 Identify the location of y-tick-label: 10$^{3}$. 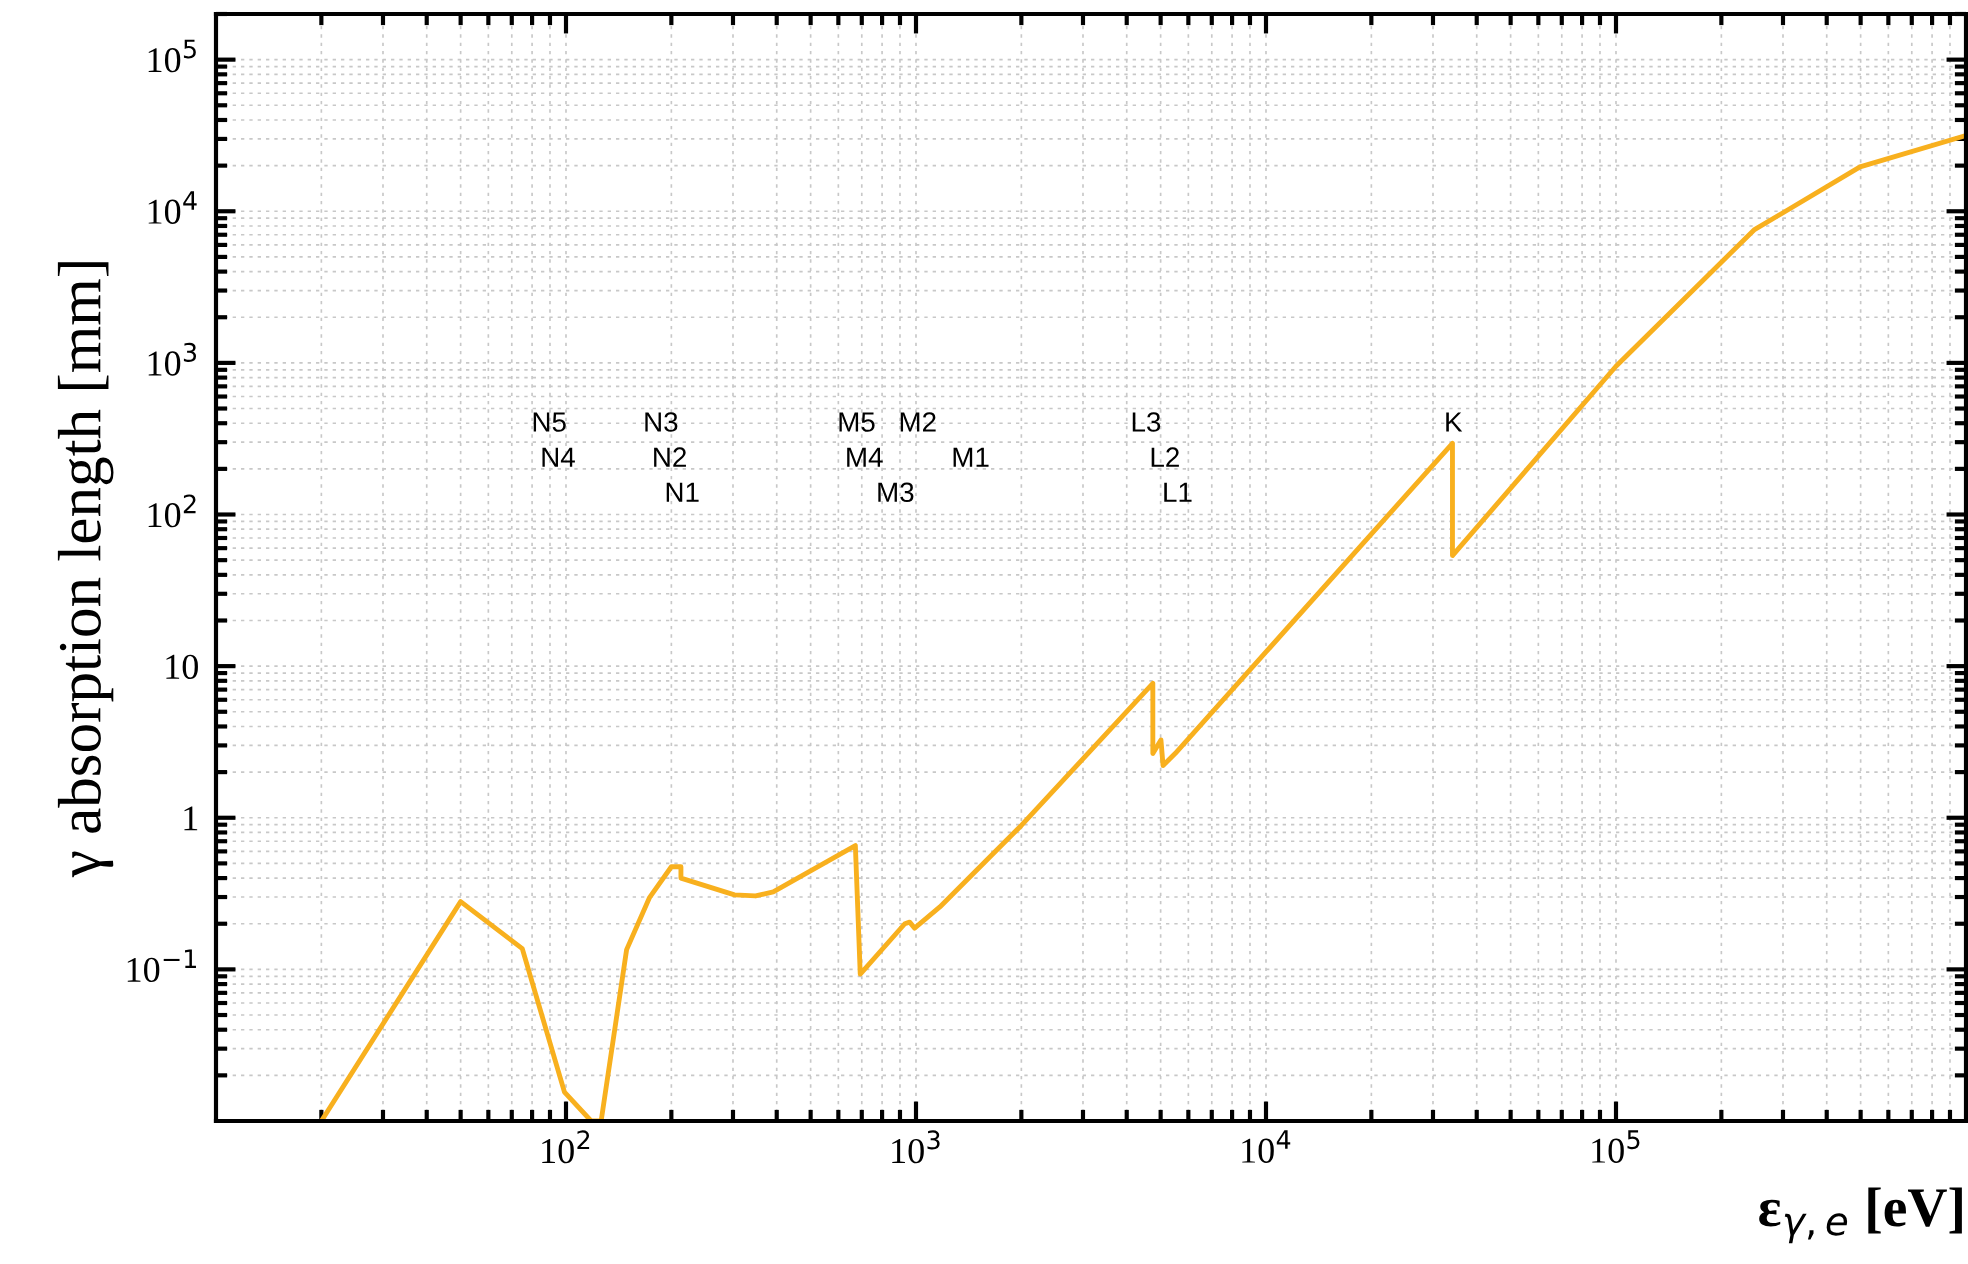
(172, 359).